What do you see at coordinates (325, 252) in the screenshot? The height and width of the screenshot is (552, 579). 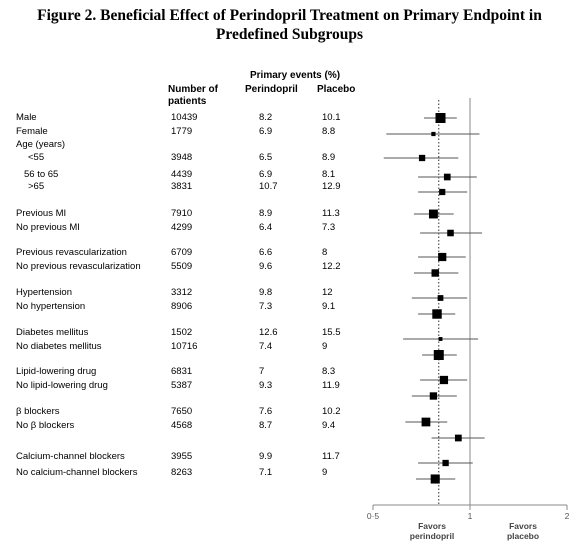 I see `row-placebo: 8` at bounding box center [325, 252].